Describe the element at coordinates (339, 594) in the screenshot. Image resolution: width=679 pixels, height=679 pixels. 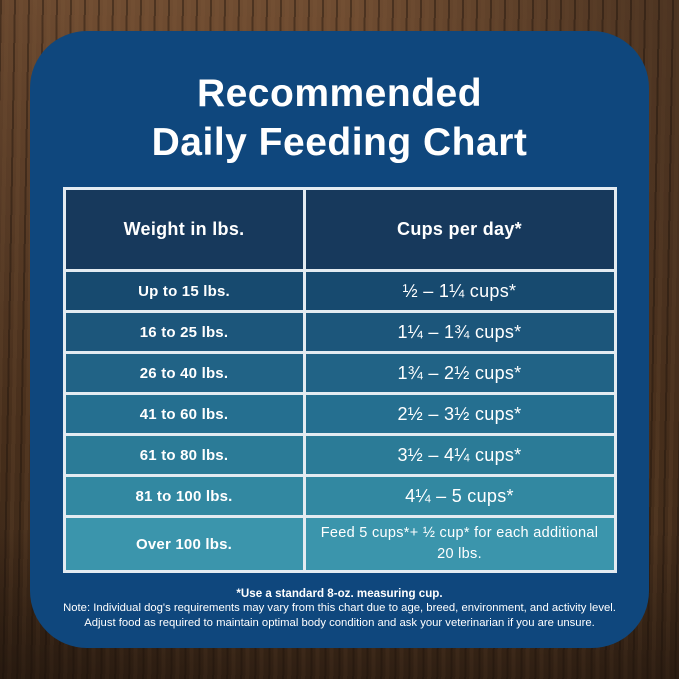
I see `footnote-measuring-cup: *Use a standard 8-oz. measuring cup.` at that location.